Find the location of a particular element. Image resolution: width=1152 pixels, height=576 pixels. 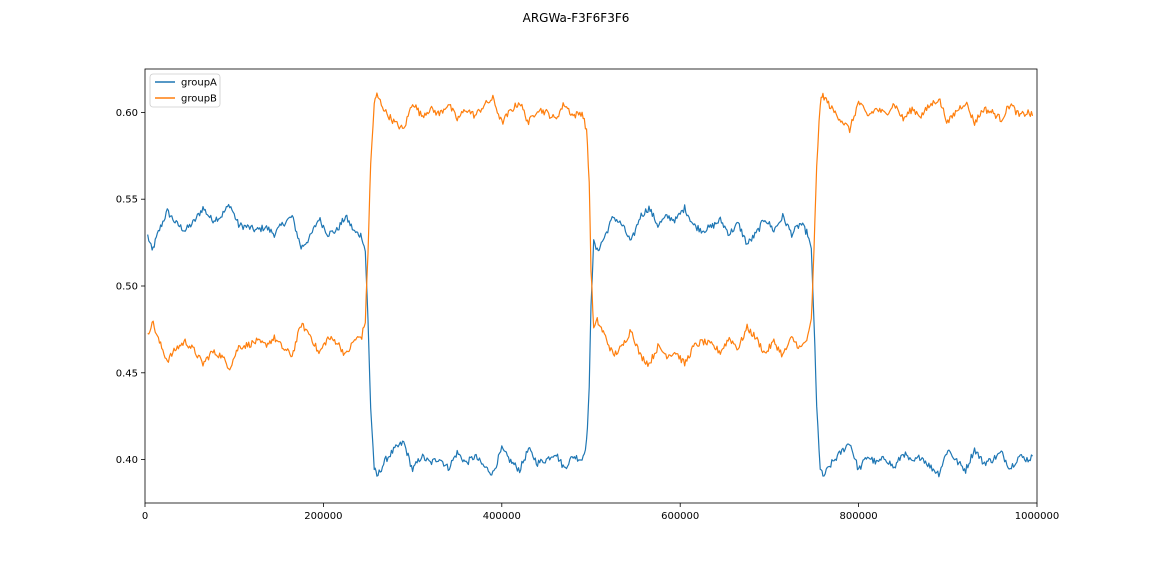

y-tick-label: 0.40 is located at coordinates (127, 460).